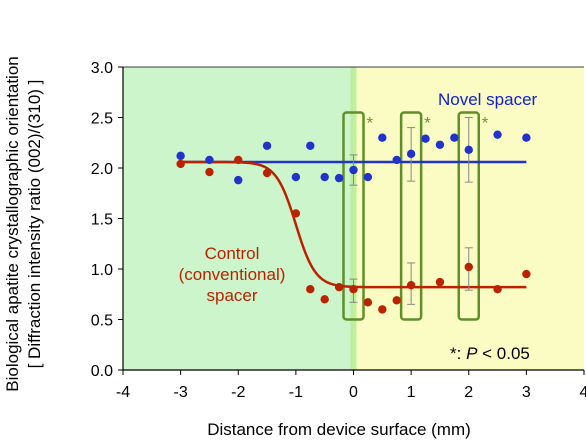  Describe the element at coordinates (120, 218) in the screenshot. I see `y-tick-marks` at that location.